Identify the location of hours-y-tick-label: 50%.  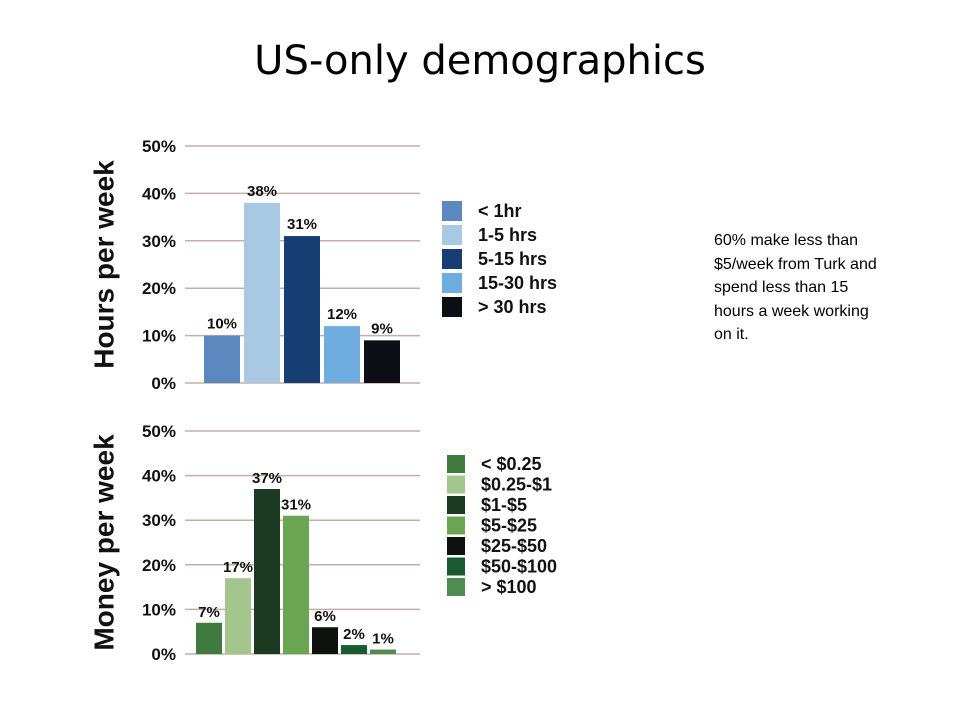
(159, 146).